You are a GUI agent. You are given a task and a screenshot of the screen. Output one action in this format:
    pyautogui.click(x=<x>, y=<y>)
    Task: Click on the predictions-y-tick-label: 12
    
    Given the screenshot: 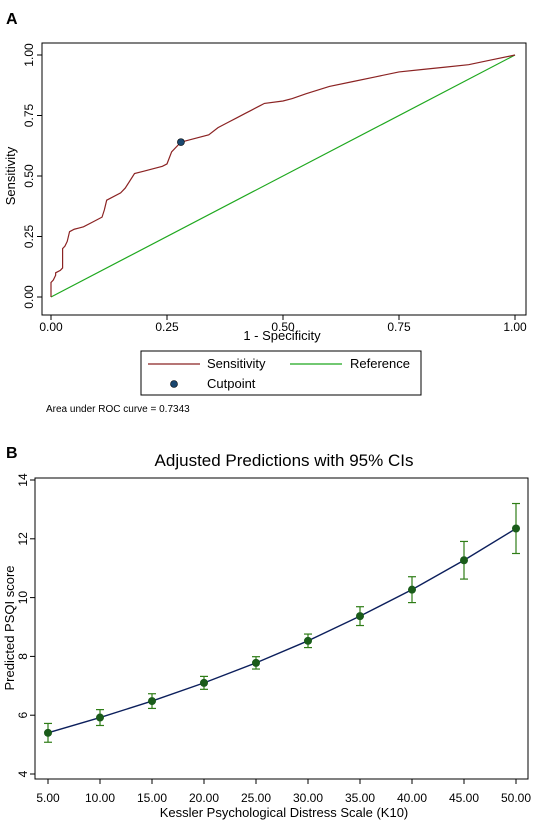 What is the action you would take?
    pyautogui.click(x=23, y=539)
    